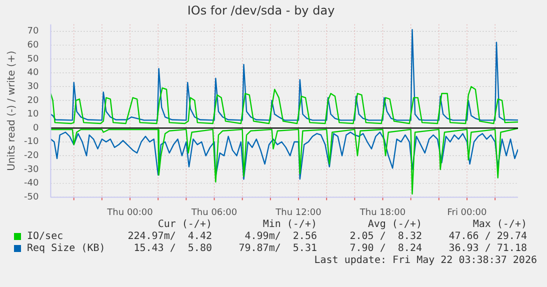 The height and width of the screenshot is (287, 547). Describe the element at coordinates (31, 169) in the screenshot. I see `y-tick-label: -30` at that location.